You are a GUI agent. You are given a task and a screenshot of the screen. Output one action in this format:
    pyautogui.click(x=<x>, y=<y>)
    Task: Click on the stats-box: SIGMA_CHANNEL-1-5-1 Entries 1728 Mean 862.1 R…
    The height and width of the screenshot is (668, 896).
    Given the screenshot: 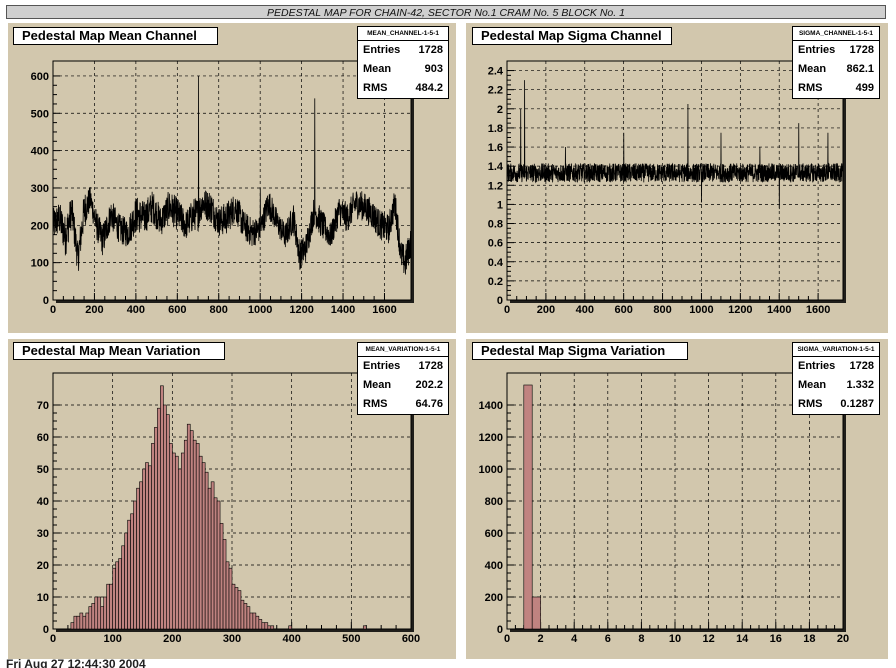 What is the action you would take?
    pyautogui.click(x=836, y=62)
    